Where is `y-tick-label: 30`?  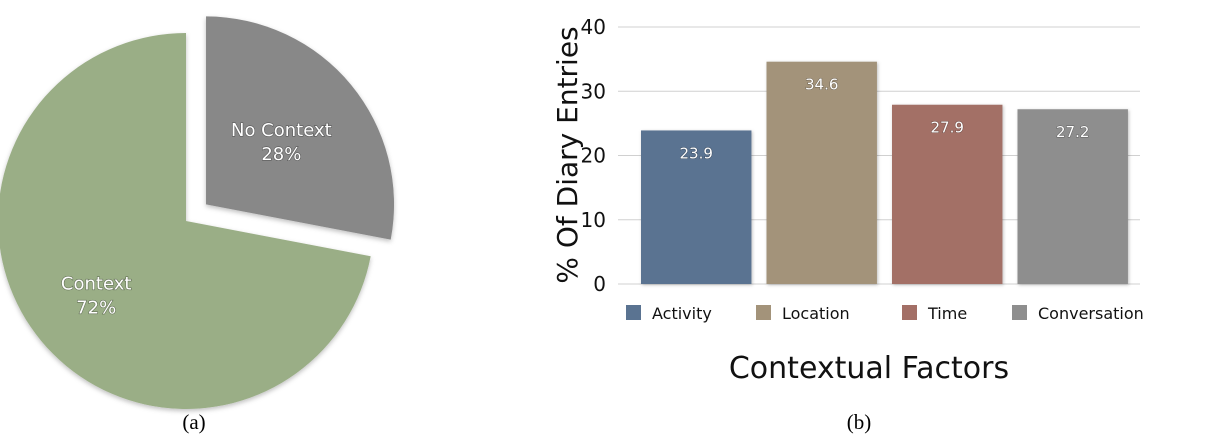
y-tick-label: 30 is located at coordinates (593, 91).